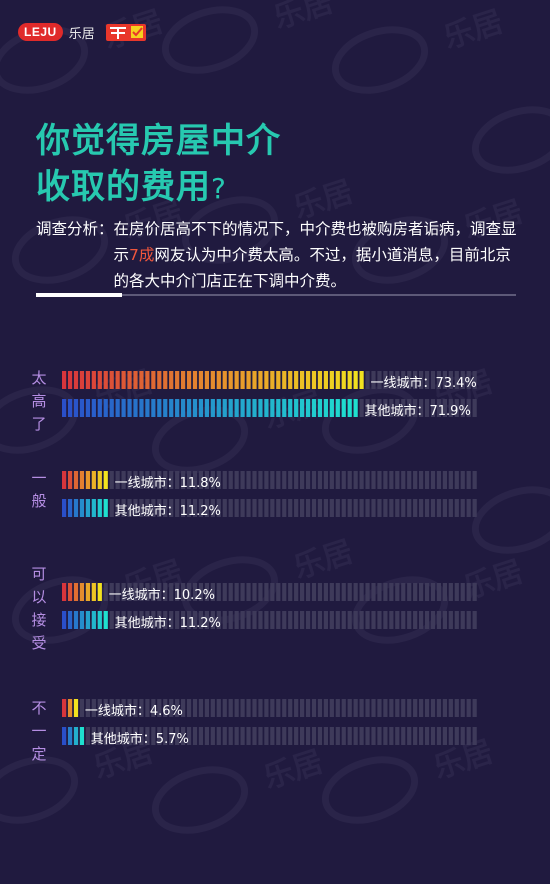  What do you see at coordinates (417, 411) in the screenshot?
I see `data-label: 其他城市：71.9%` at bounding box center [417, 411].